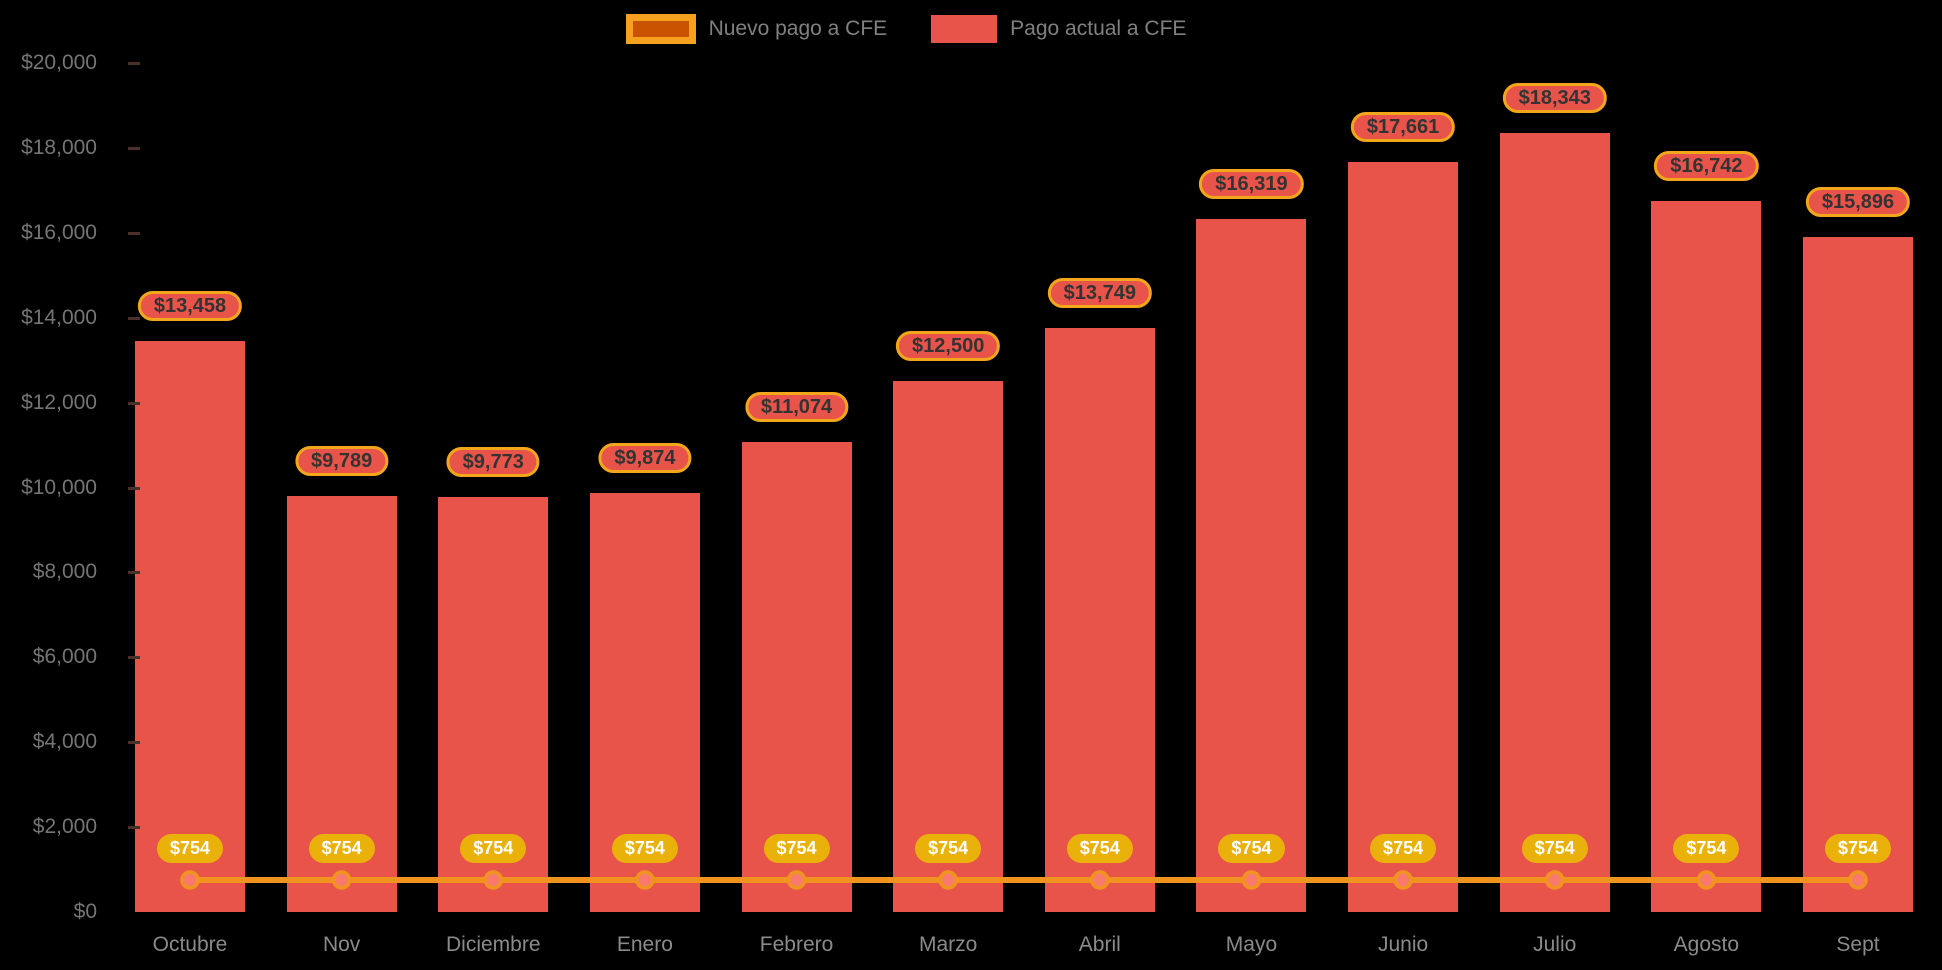 The height and width of the screenshot is (970, 1942). I want to click on x-axis-tick-label: Febrero, so click(796, 944).